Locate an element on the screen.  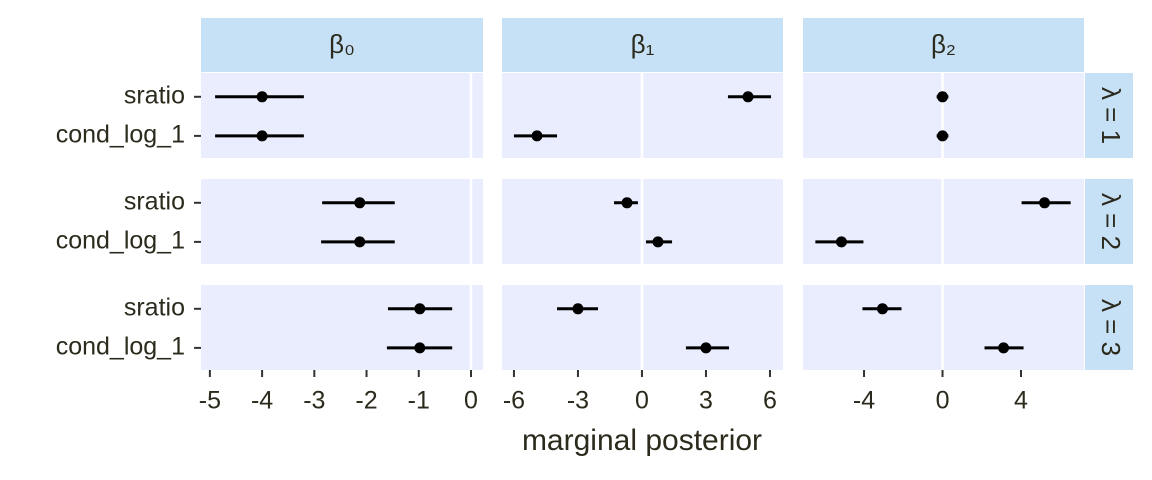
column-strip-label: β₁ is located at coordinates (643, 44).